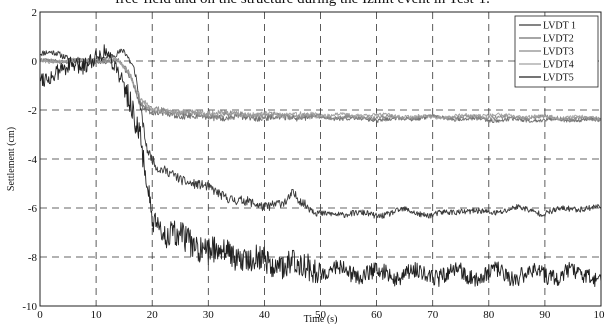  Describe the element at coordinates (559, 26) in the screenshot. I see `legend-label: LVDT 1` at that location.